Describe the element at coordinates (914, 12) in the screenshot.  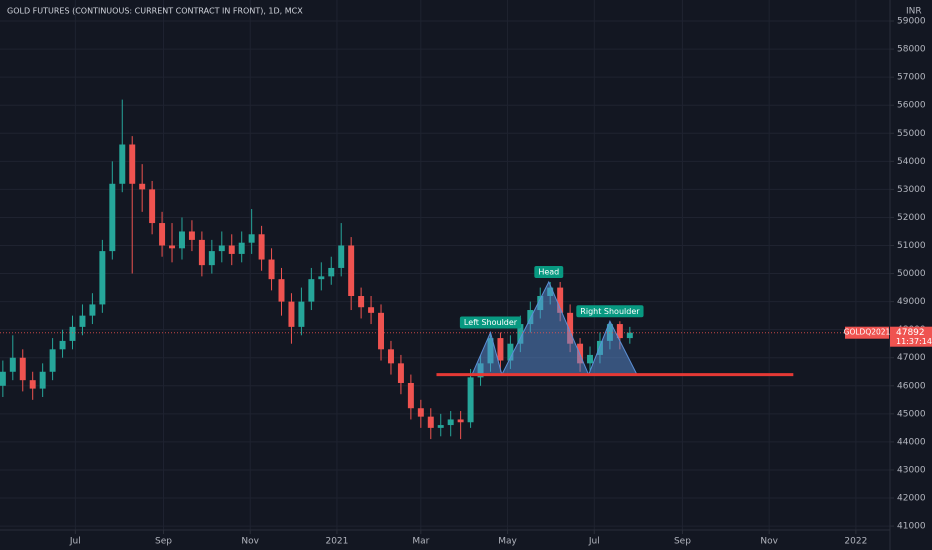
I see `currency-label: INR` at that location.